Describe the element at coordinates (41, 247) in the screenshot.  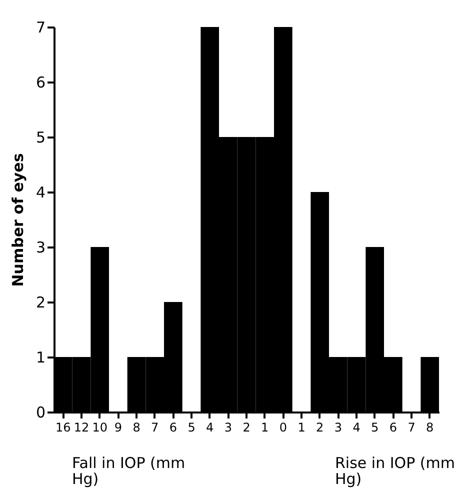
I see `y-tick-label: 3` at that location.